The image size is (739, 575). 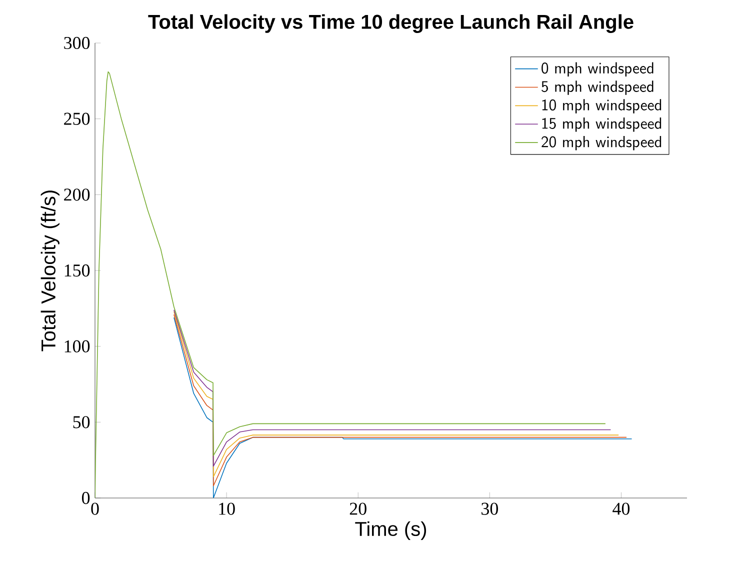 What do you see at coordinates (490, 508) in the screenshot?
I see `x-tick-label: 30` at bounding box center [490, 508].